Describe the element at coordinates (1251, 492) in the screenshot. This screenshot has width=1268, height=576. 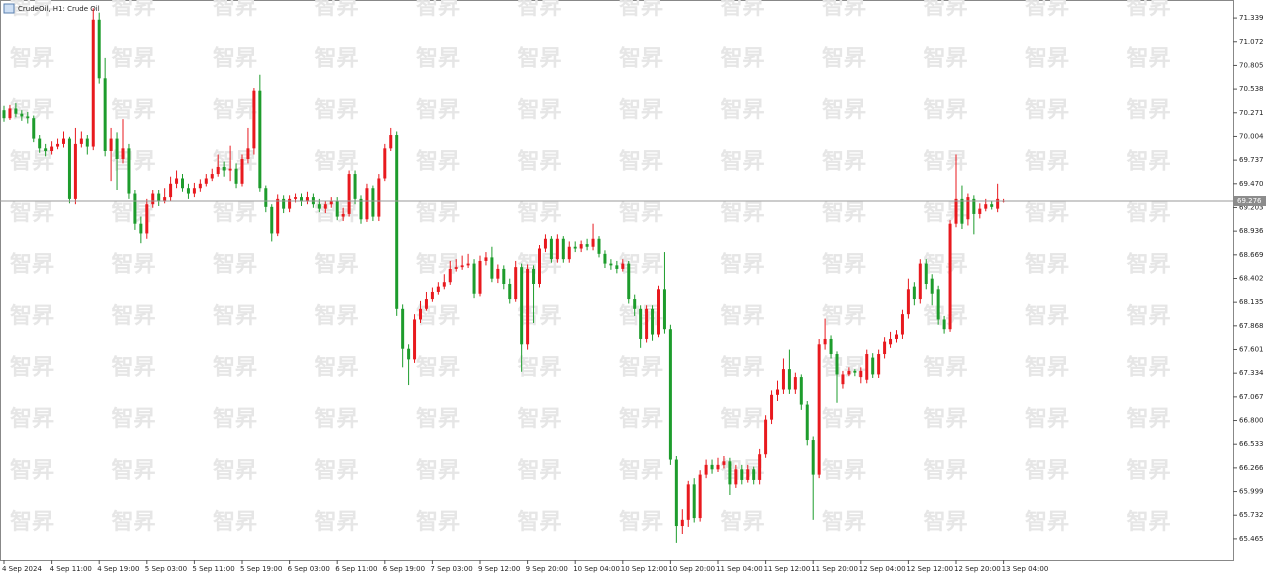
I see `y-tick-label: 65.999` at that location.